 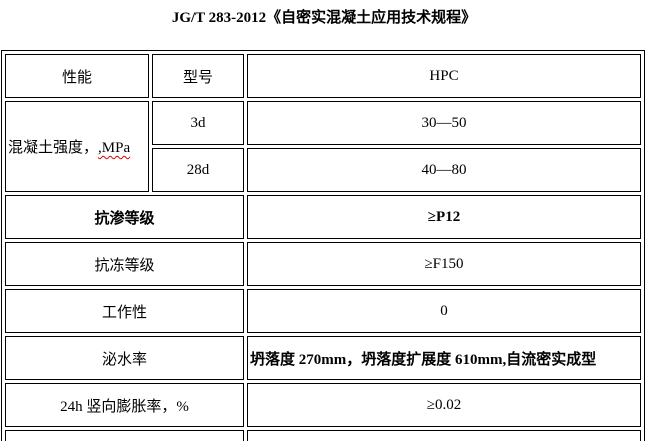 I want to click on strength-value-cell: 30—50, so click(x=444, y=123).